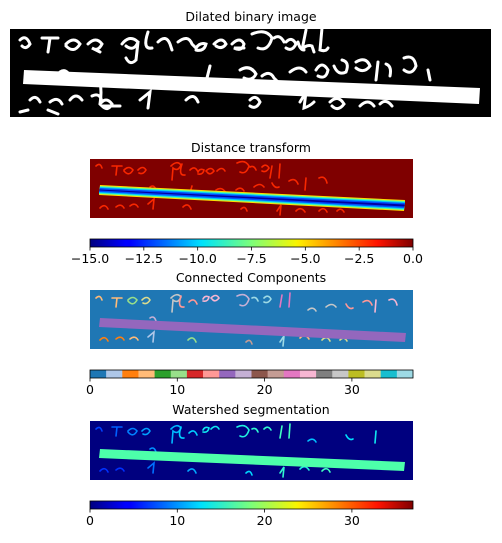 This screenshot has width=502, height=543. Describe the element at coordinates (250, 16) in the screenshot. I see `panel1-title: Dilated binary image` at that location.